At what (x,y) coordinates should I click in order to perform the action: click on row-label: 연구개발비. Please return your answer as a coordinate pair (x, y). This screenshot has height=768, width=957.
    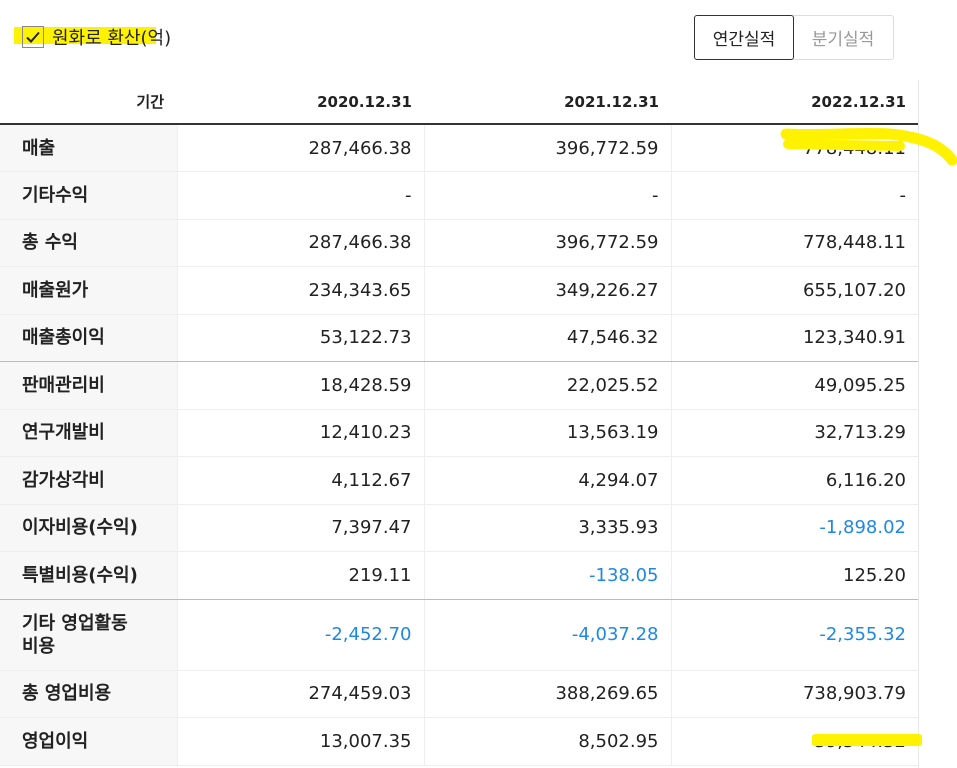
    Looking at the image, I should click on (88, 433).